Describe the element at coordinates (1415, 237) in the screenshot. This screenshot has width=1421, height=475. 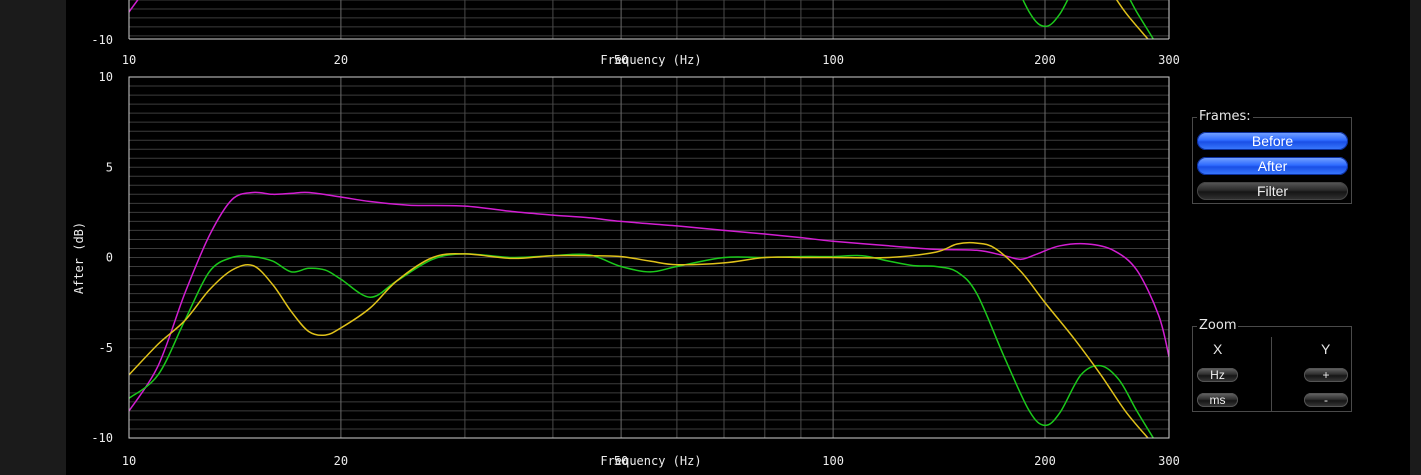
I see `right-gutter` at that location.